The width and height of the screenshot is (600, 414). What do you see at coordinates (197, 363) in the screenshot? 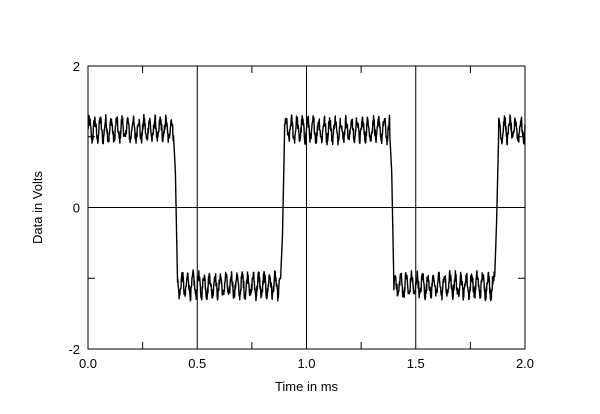
I see `x-tick-label: 0.5` at bounding box center [197, 363].